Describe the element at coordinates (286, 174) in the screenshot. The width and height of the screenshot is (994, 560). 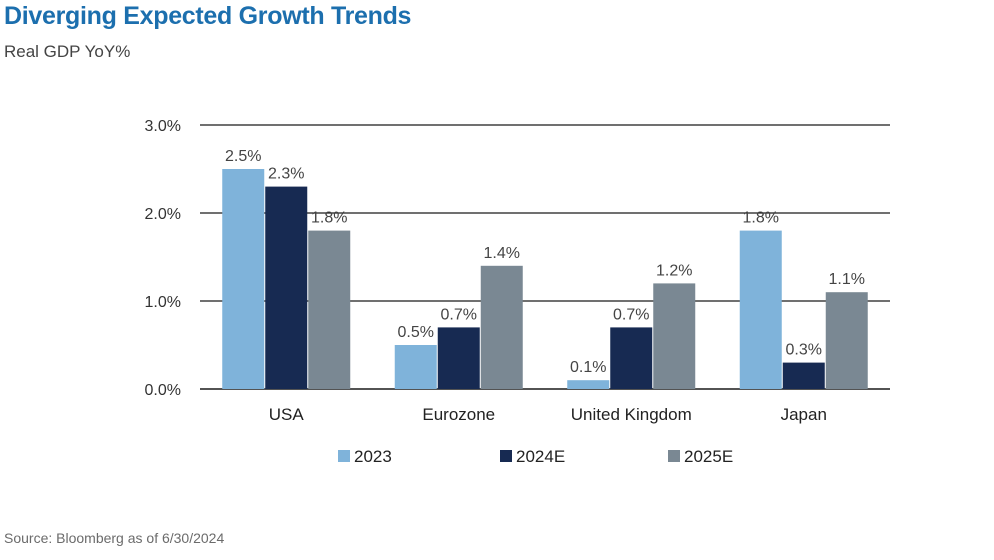
I see `data-label: 2.3%` at that location.